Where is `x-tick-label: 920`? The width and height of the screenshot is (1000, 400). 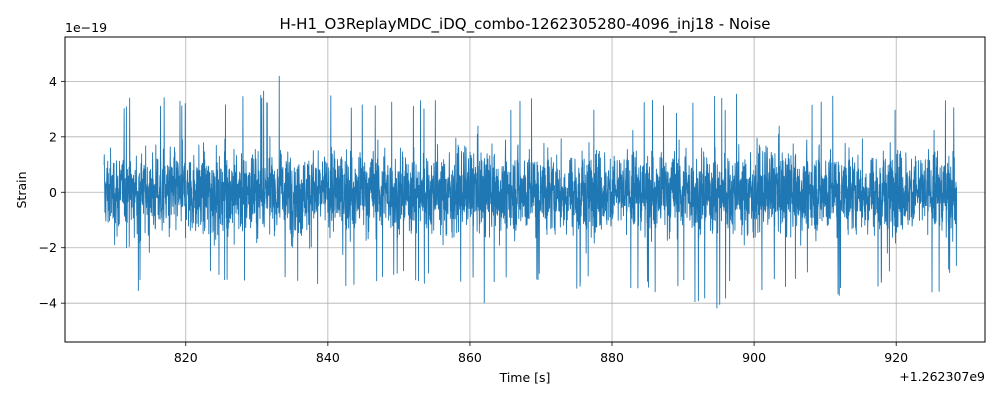 x-tick-label: 920 is located at coordinates (896, 357).